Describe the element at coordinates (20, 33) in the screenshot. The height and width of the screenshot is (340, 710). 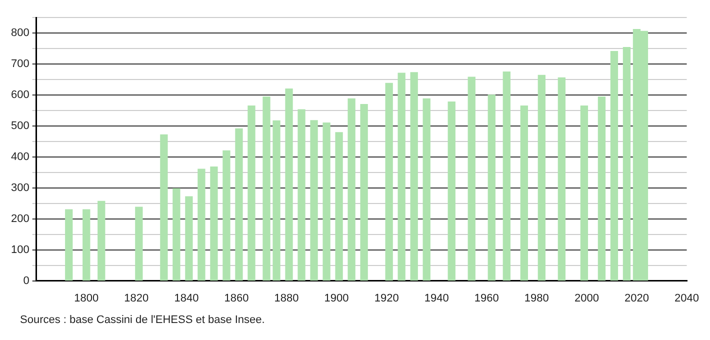
I see `y-tick-label: 800` at that location.